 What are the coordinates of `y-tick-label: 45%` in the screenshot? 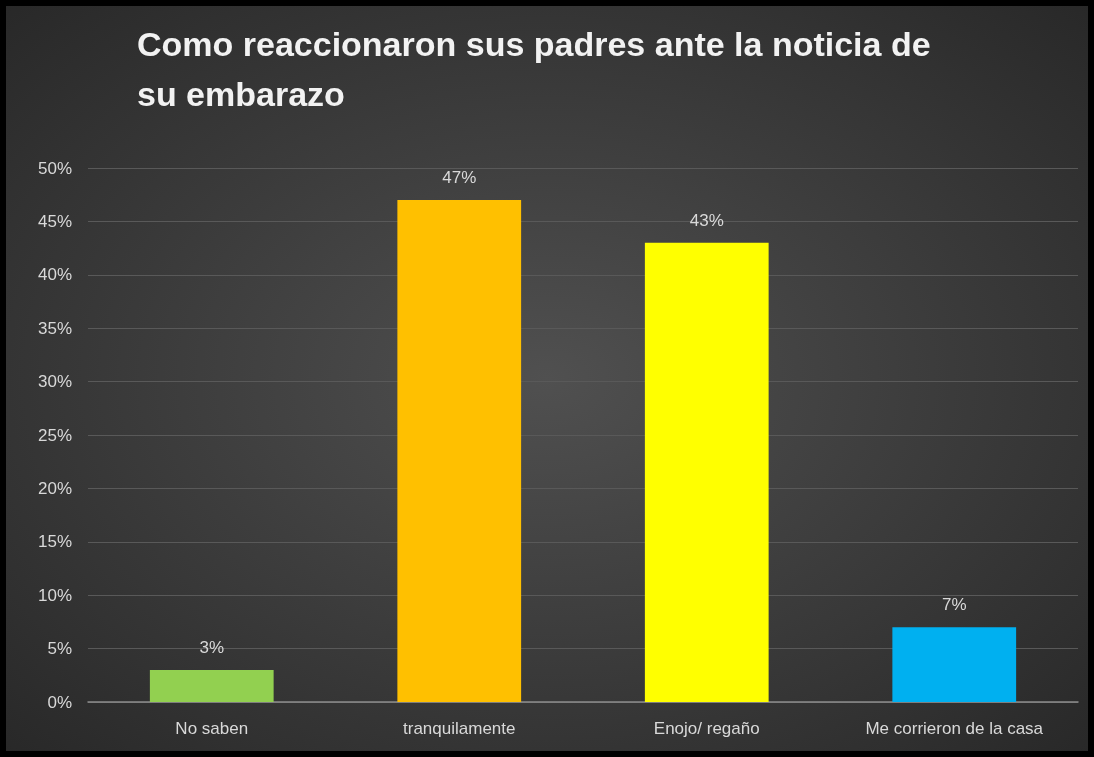 It's located at (54, 221).